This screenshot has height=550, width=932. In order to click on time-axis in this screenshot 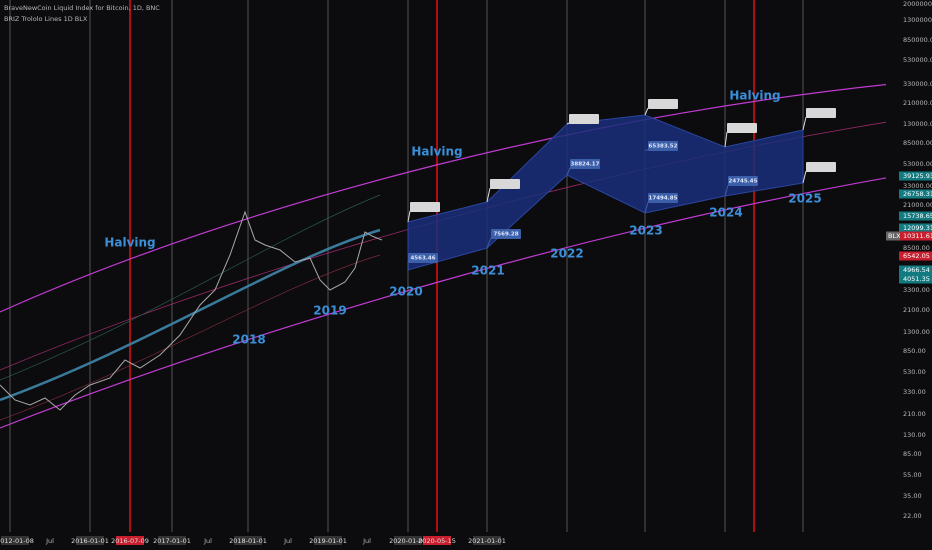, I will do `click(466, 541)`.